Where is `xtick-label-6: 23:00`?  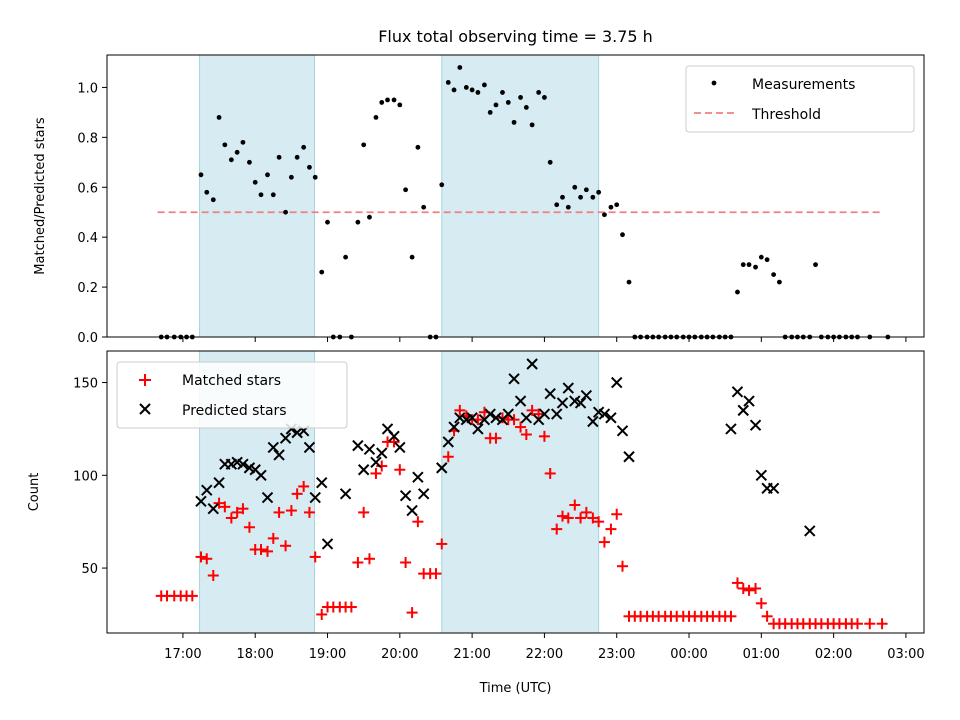 xtick-label-6: 23:00 is located at coordinates (616, 654).